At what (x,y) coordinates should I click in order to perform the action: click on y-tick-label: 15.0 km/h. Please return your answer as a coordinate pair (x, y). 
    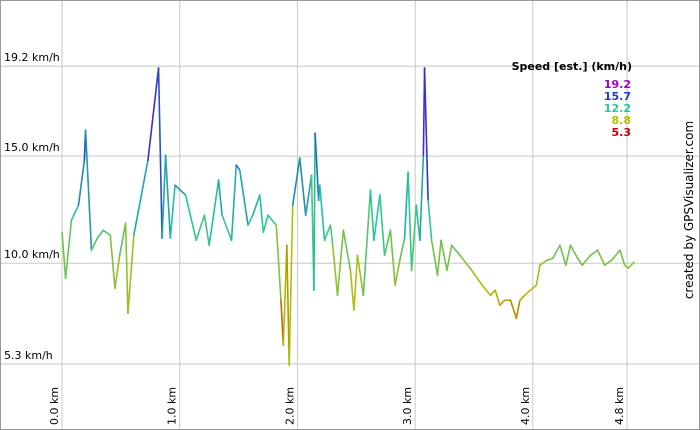
    Looking at the image, I should click on (32, 147).